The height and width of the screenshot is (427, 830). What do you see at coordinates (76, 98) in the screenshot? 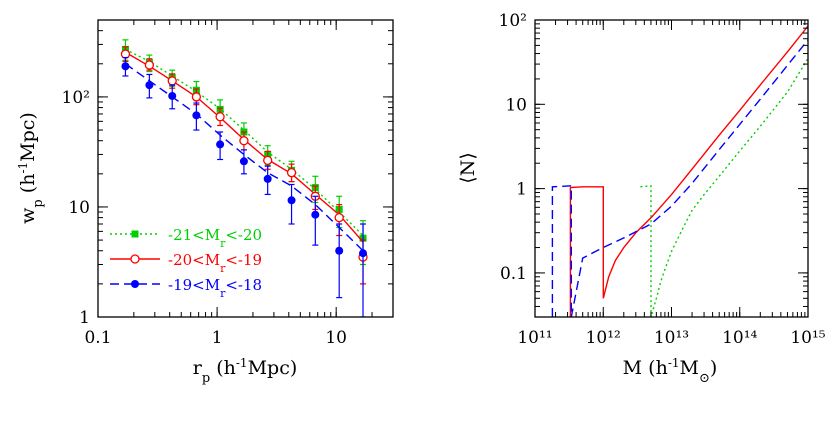
I see `p0-y-tick-label: 10²` at bounding box center [76, 98].